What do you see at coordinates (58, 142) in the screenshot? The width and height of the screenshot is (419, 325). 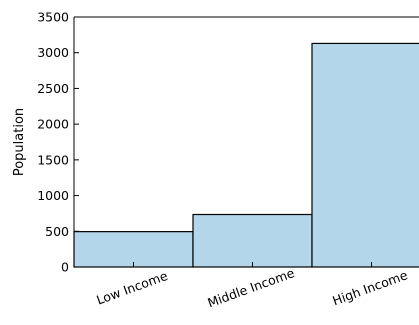 I see `y-axis-ticks: 0 500 1000 1500 2000 2500 3000 3500` at bounding box center [58, 142].